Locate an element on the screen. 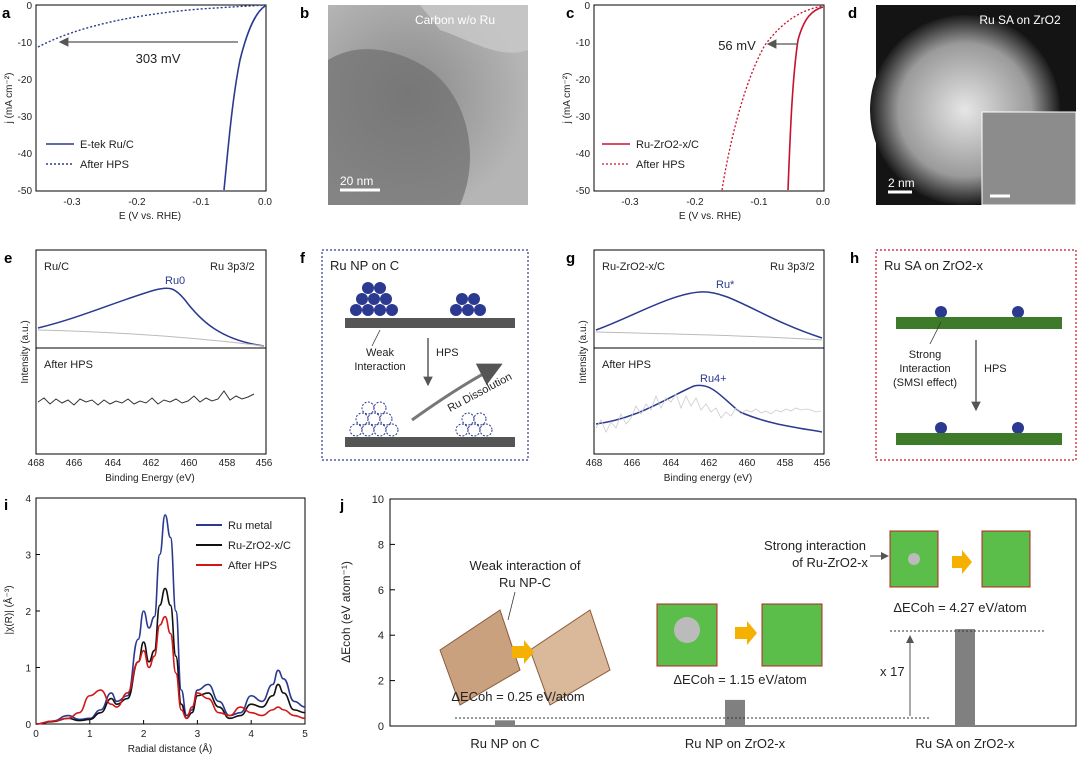 The height and width of the screenshot is (757, 1080). y-tick-label: 3 is located at coordinates (28, 556).